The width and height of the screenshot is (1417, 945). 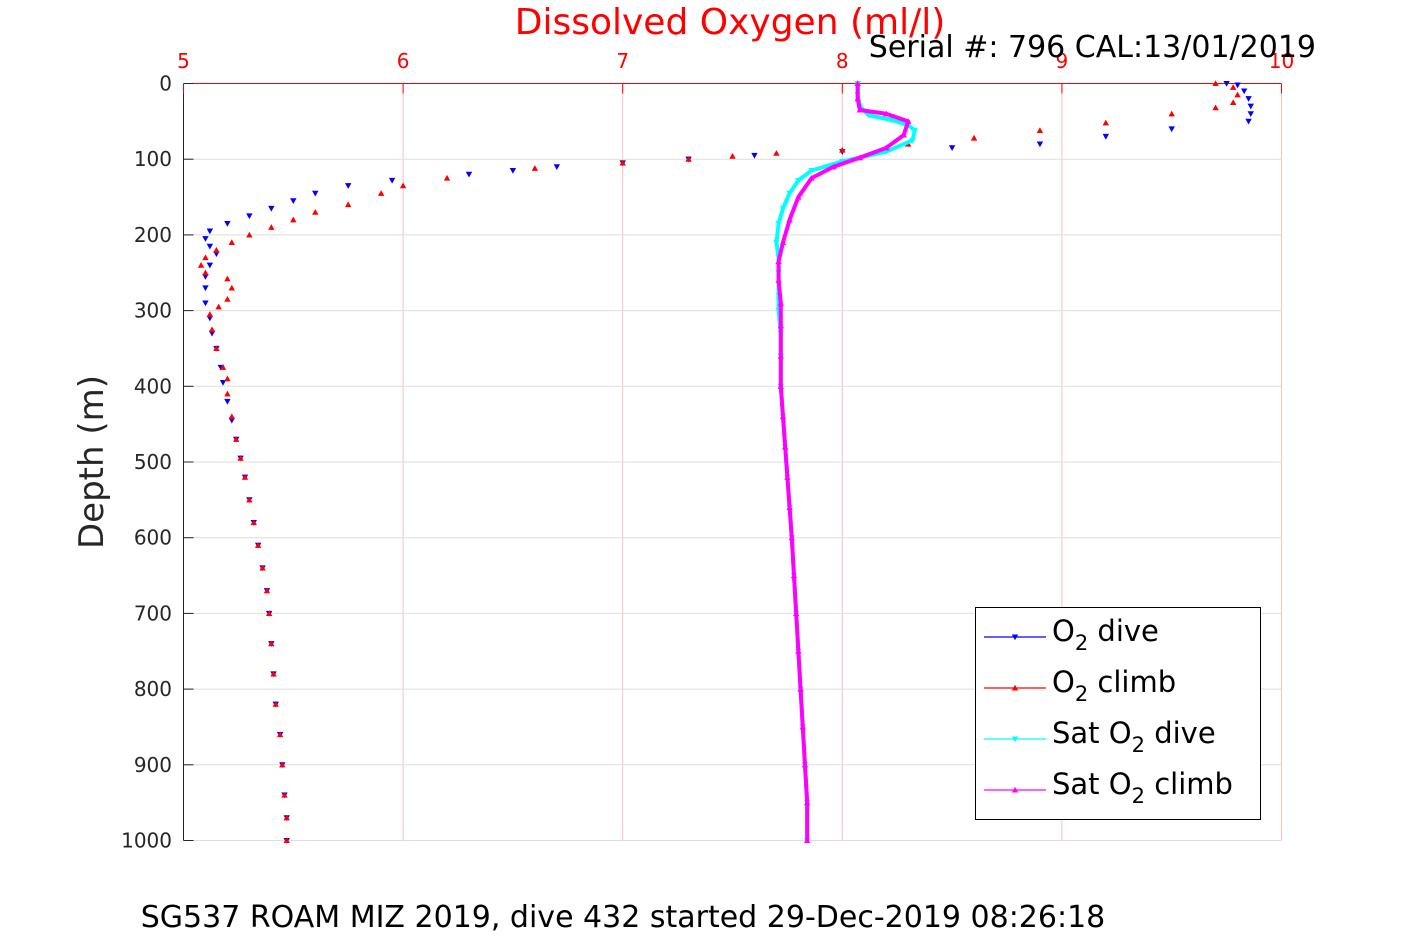 What do you see at coordinates (153, 765) in the screenshot?
I see `y-tick-label: 900` at bounding box center [153, 765].